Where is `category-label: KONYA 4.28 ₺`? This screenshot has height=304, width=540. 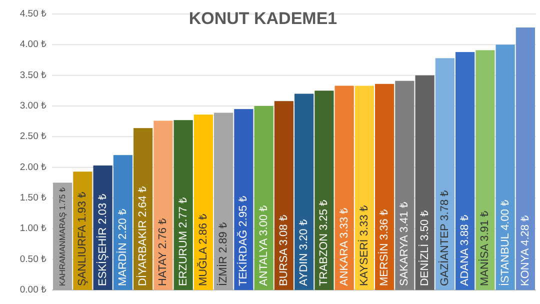 category-label: KONYA 4.28 ₺ is located at coordinates (525, 250).